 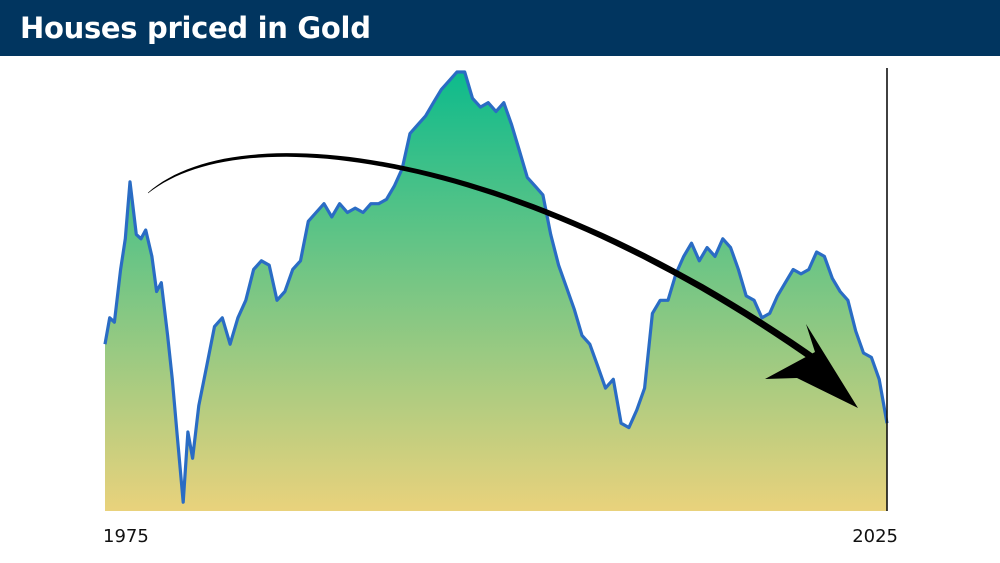 I want to click on title-bar: Houses priced in Gold, so click(x=500, y=28).